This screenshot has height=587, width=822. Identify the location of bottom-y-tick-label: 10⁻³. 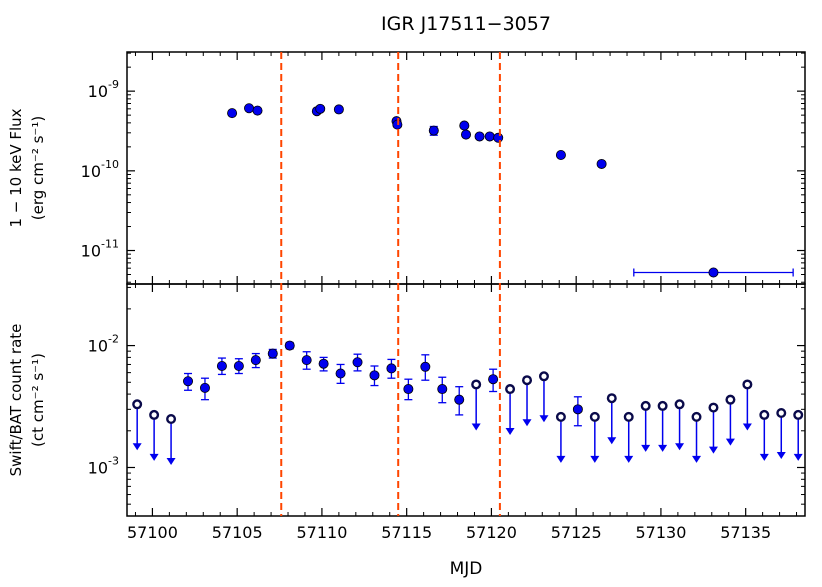
(103, 465).